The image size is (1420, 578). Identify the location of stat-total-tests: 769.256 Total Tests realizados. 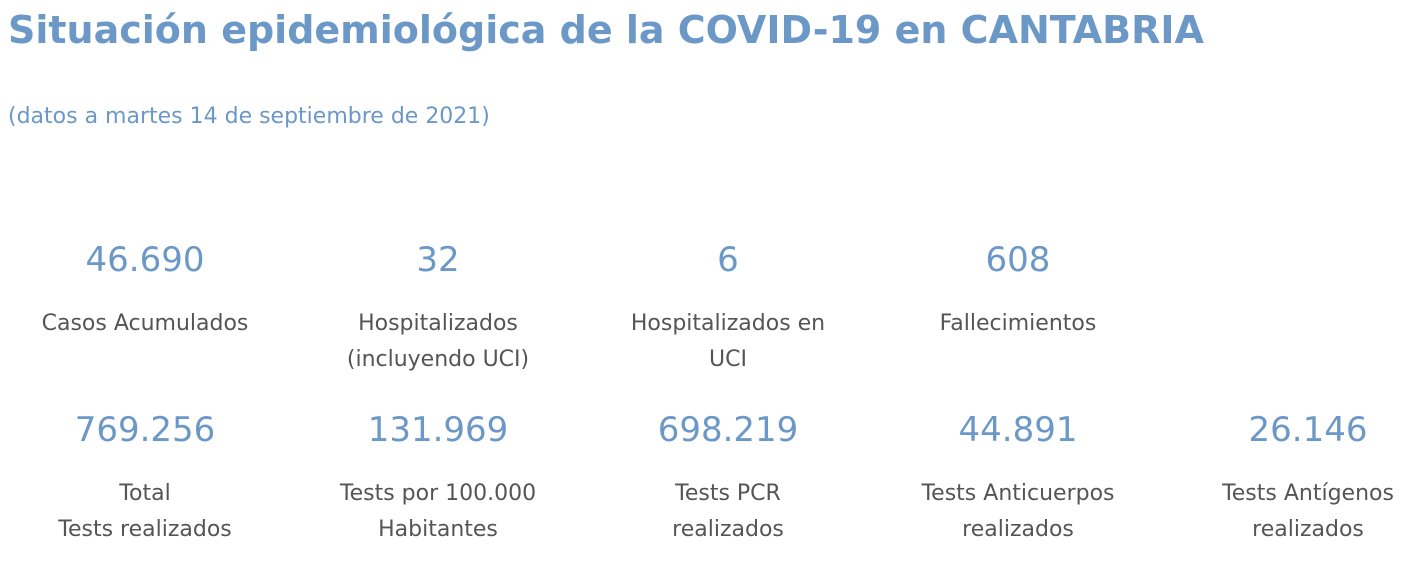
(145, 479).